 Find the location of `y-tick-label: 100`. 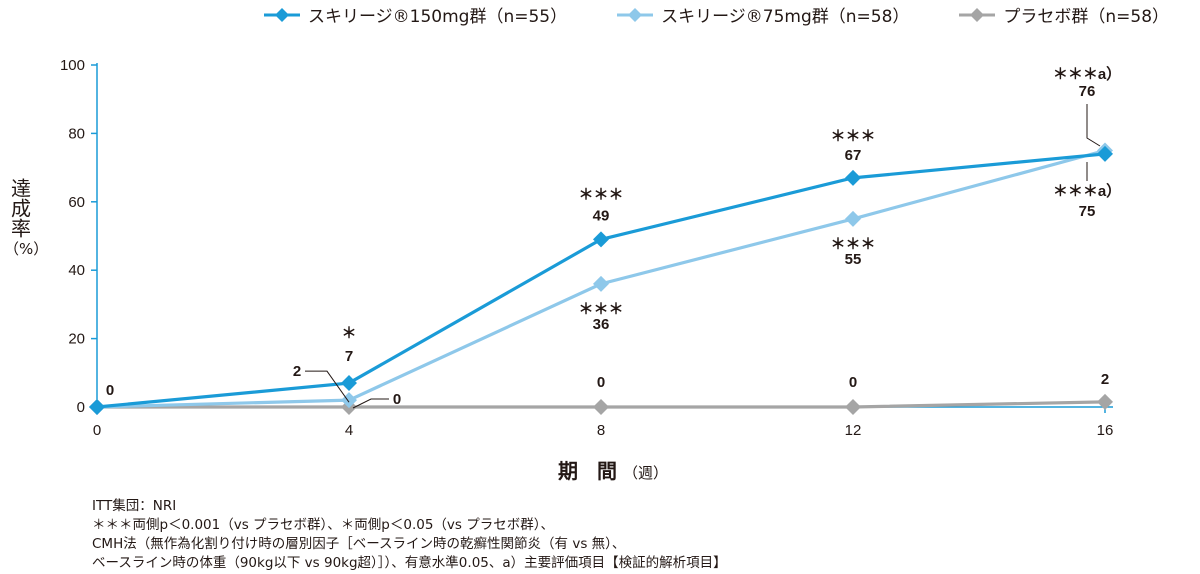

y-tick-label: 100 is located at coordinates (72, 65).